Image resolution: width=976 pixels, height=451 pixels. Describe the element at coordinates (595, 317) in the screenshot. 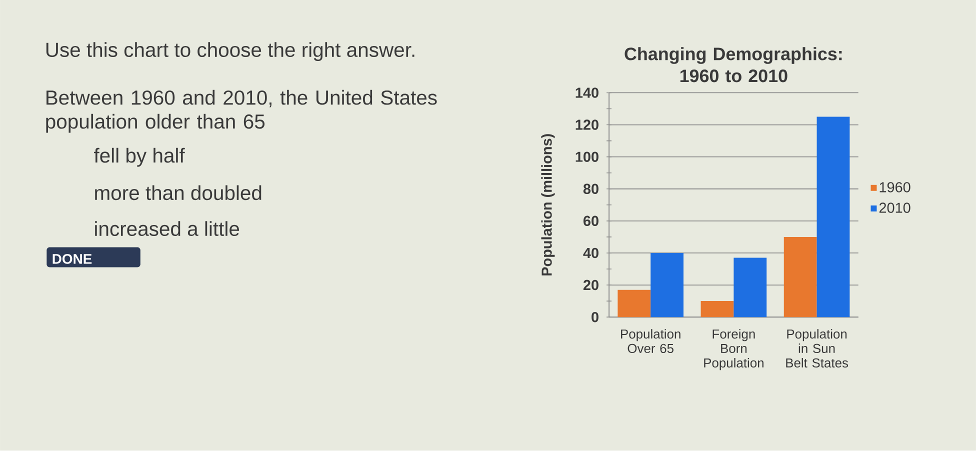

I see `y-tick-label: 0` at that location.